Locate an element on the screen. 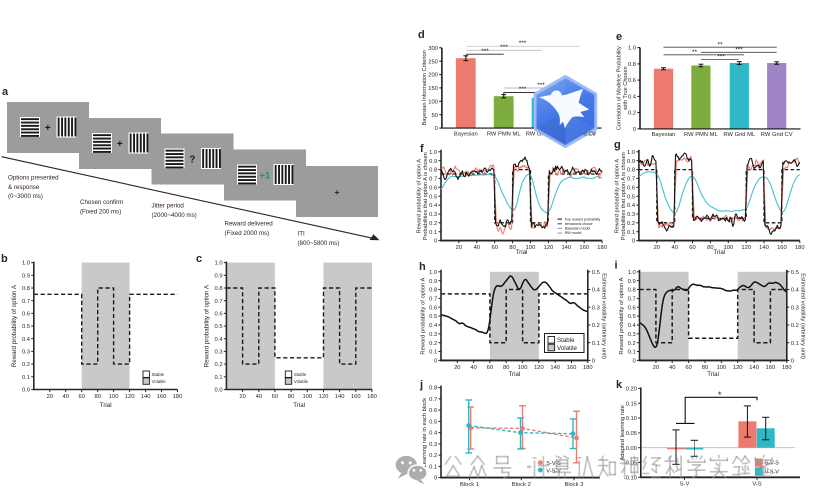 Image resolution: width=814 pixels, height=502 pixels. svg-text: c is located at coordinates (199, 259).